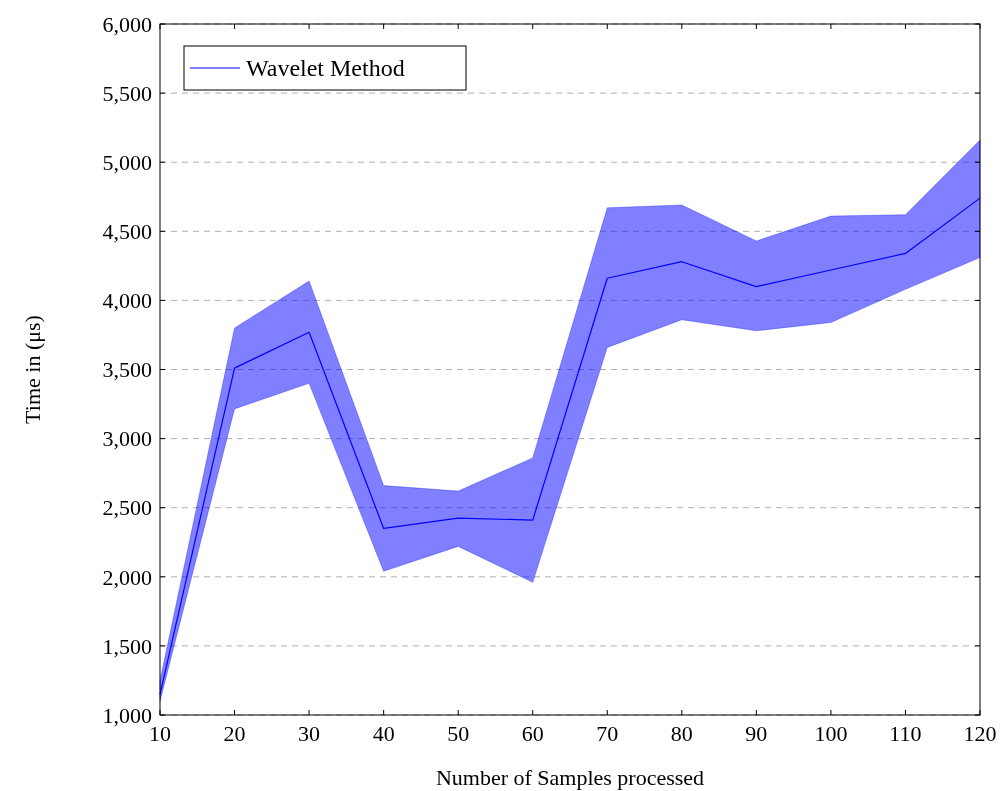 Image resolution: width=1006 pixels, height=791 pixels. Describe the element at coordinates (532, 733) in the screenshot. I see `x-tick-label: 60` at that location.